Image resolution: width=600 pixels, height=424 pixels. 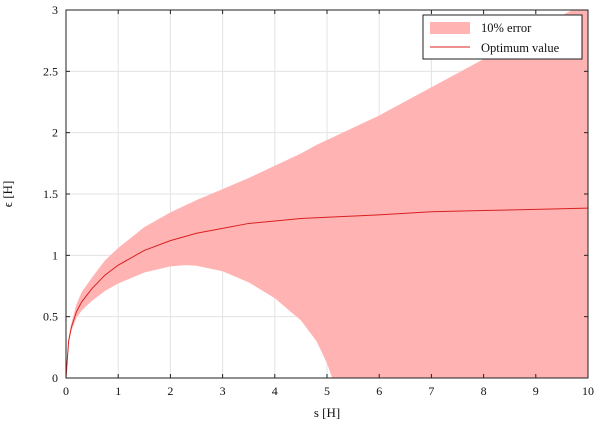 I want to click on x-tick-label: 5, so click(x=327, y=391).